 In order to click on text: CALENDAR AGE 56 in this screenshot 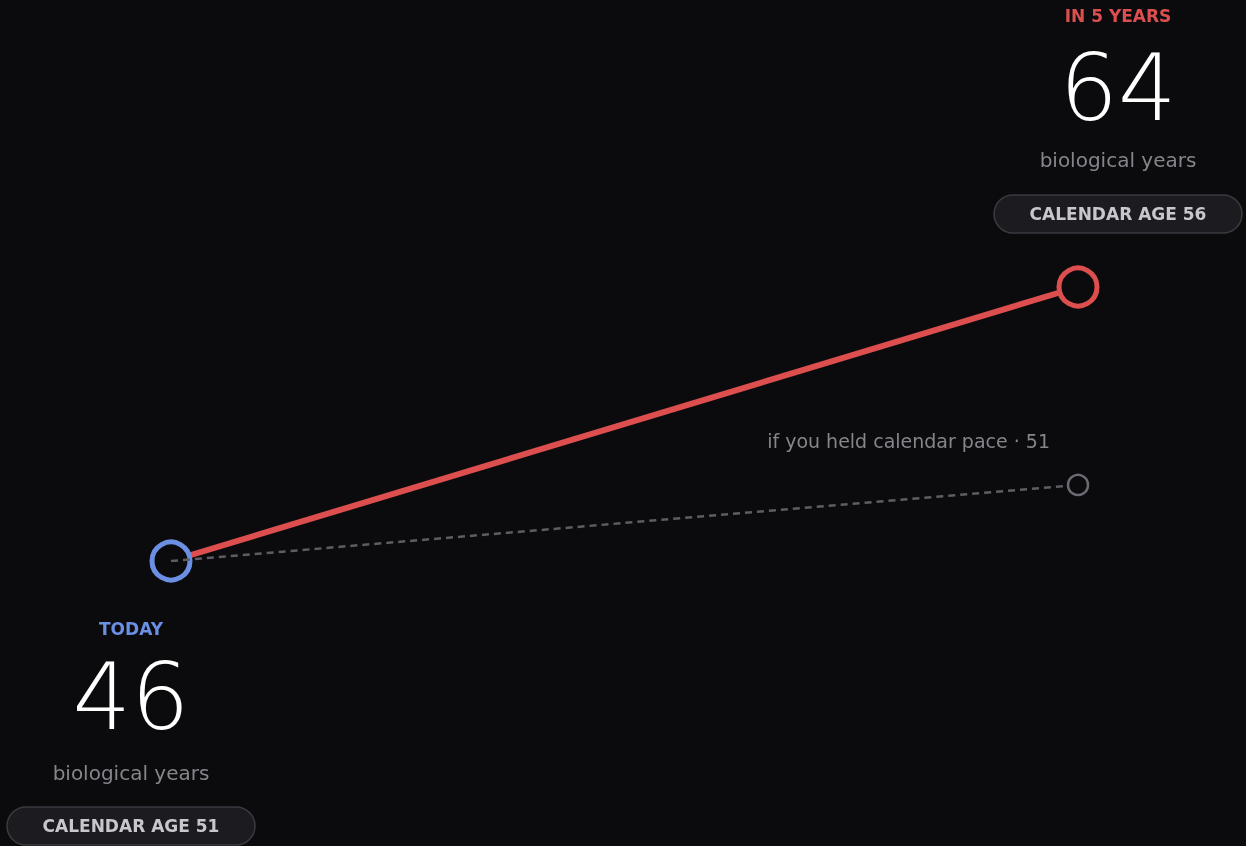, I will do `click(1118, 214)`.